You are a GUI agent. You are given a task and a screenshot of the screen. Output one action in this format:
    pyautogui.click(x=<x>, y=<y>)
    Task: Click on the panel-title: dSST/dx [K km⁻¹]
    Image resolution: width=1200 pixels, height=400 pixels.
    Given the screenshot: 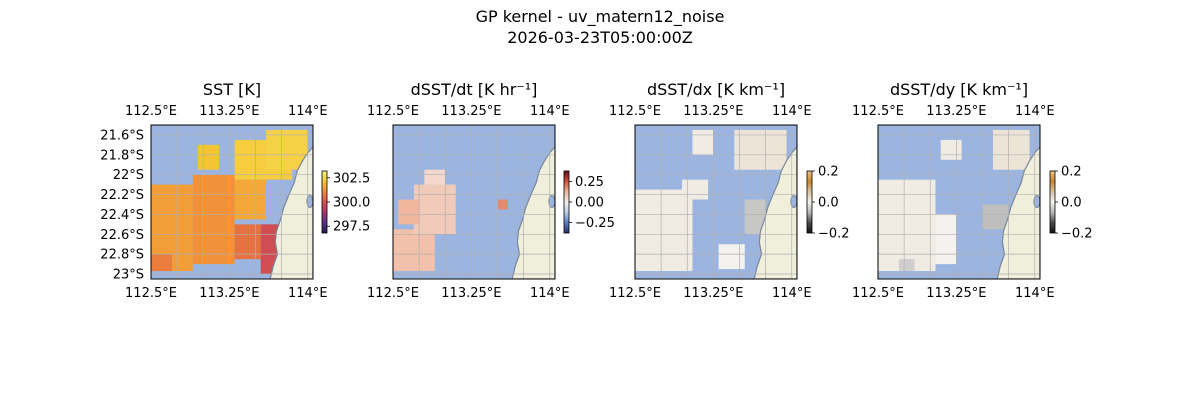 What is the action you would take?
    pyautogui.click(x=716, y=89)
    